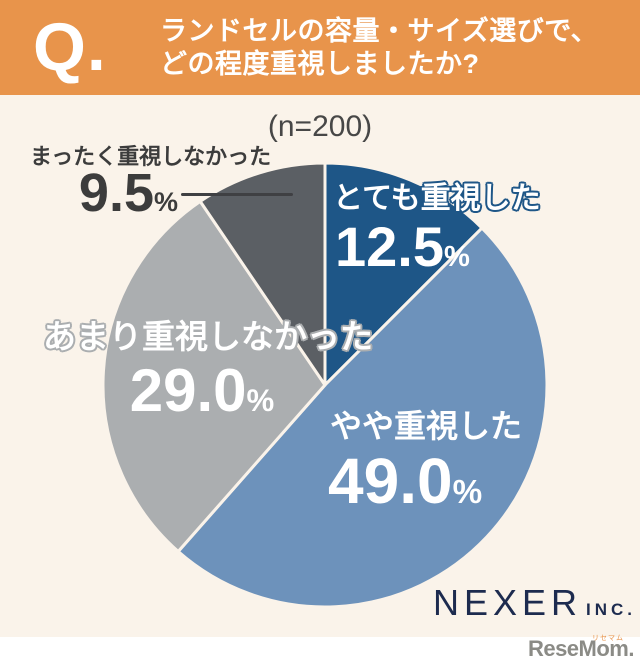 This screenshot has width=640, height=665. What do you see at coordinates (426, 426) in the screenshot?
I see `slice-label: やや重視した` at bounding box center [426, 426].